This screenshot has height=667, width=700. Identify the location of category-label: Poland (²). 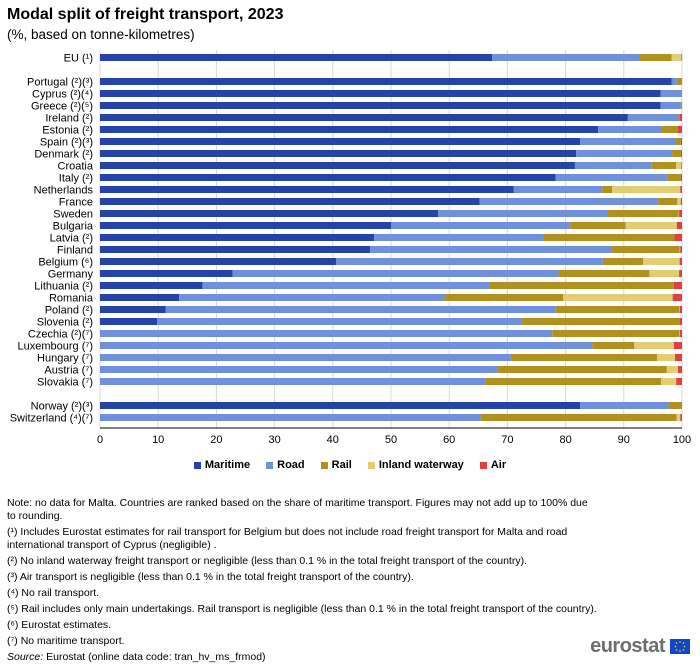
(69, 311).